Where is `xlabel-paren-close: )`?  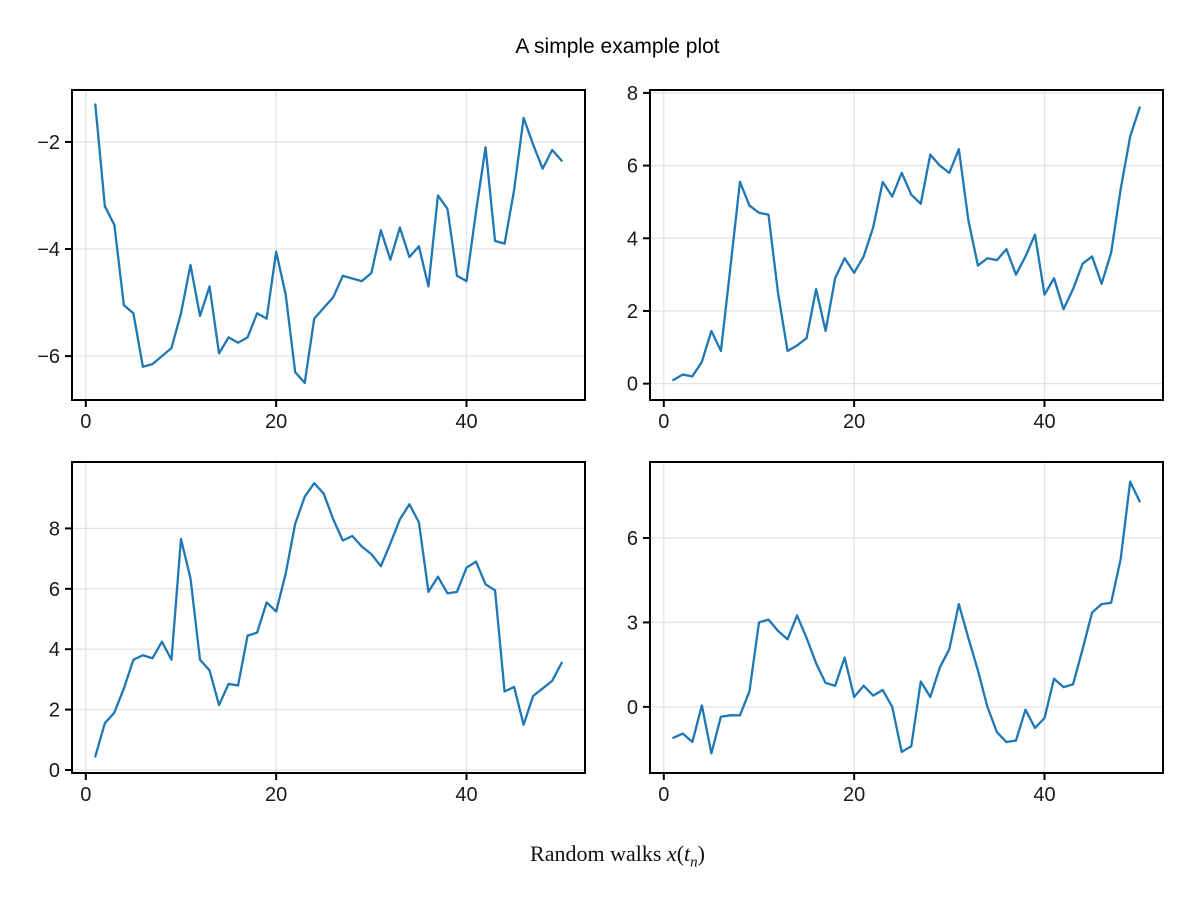 xlabel-paren-close: ) is located at coordinates (701, 853).